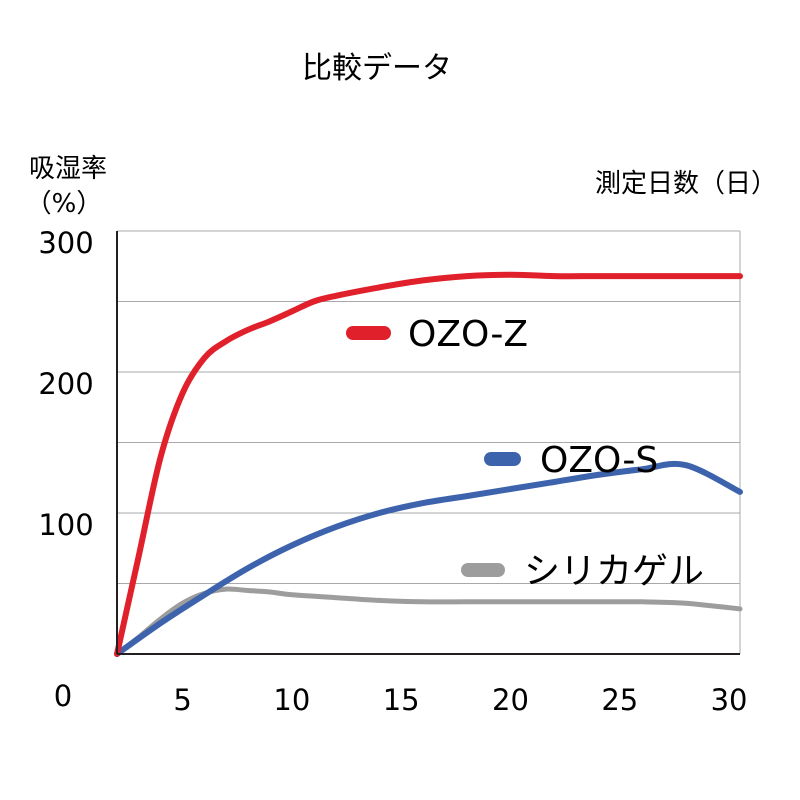 This screenshot has height=800, width=800. I want to click on y-tick-label-200: 200, so click(65, 384).